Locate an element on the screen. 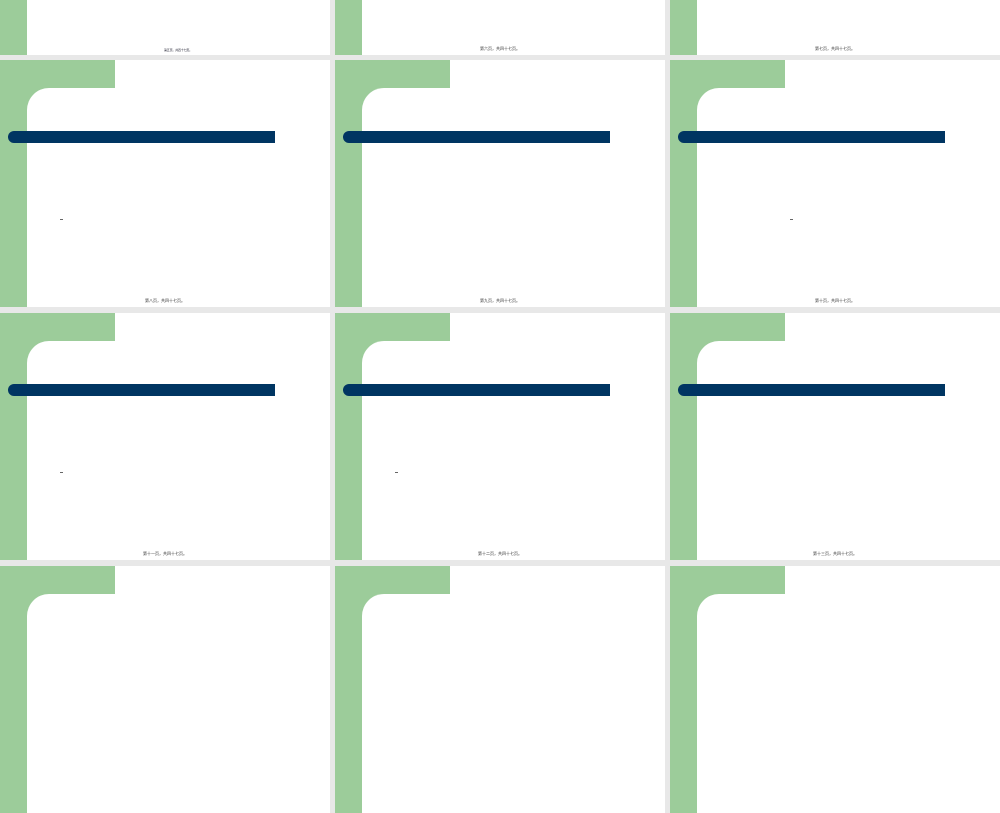  slide-footer: 第十二页，共四十七页。 is located at coordinates (500, 553).